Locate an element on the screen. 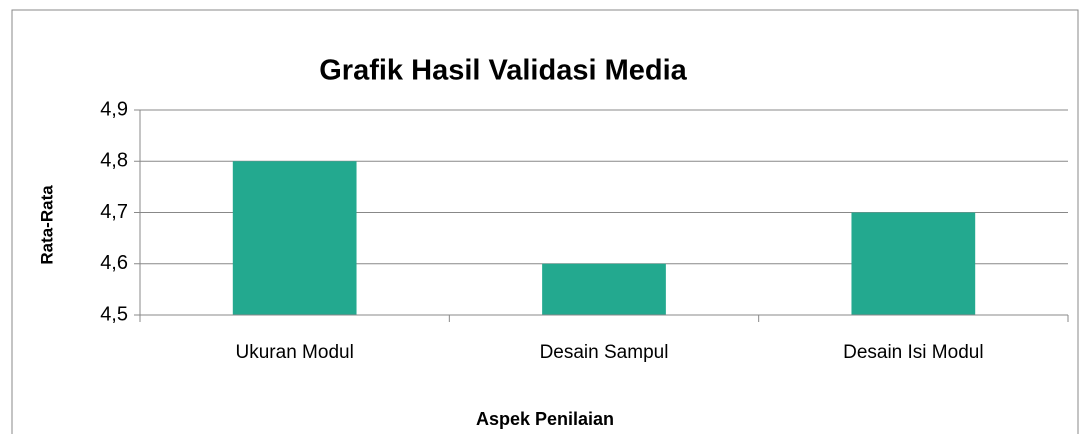  x-tick-label: Desain Isi Modul is located at coordinates (913, 352).